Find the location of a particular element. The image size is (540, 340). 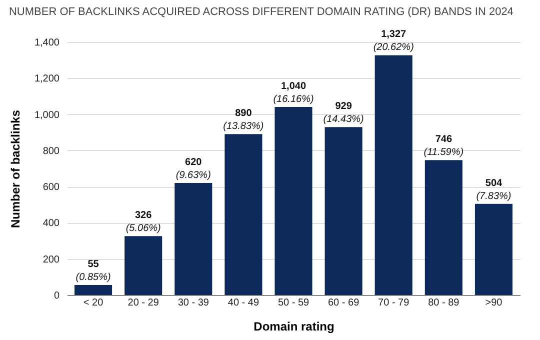

text: 746 (11.59%) is located at coordinates (444, 146).